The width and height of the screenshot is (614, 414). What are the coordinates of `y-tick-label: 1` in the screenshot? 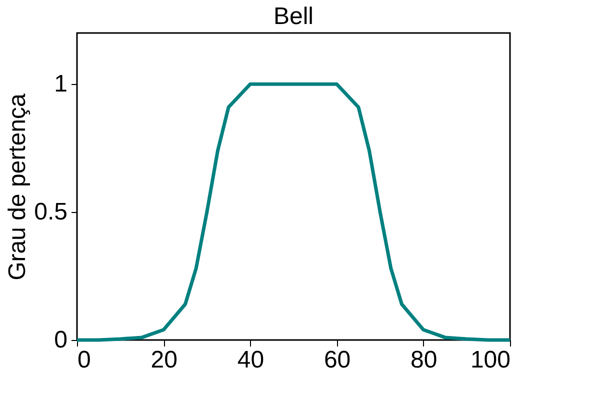 It's located at (61, 84).